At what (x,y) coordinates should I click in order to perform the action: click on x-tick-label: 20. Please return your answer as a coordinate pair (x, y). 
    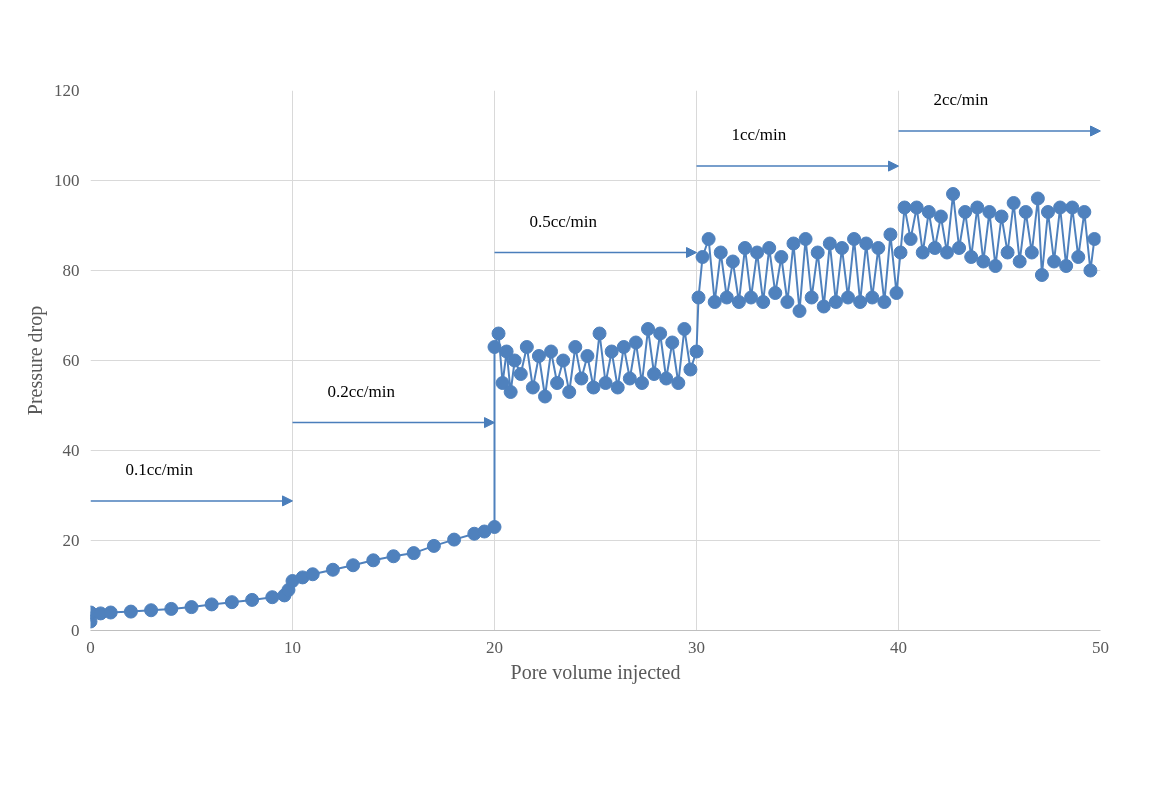
    Looking at the image, I should click on (494, 647).